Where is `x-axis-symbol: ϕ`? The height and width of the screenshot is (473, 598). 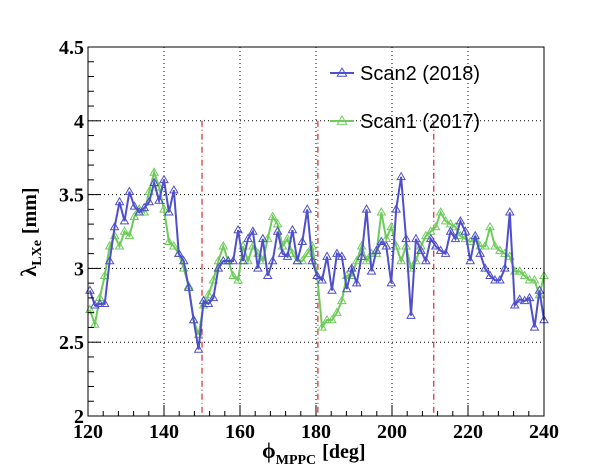
x-axis-symbol: ϕ is located at coordinates (269, 450).